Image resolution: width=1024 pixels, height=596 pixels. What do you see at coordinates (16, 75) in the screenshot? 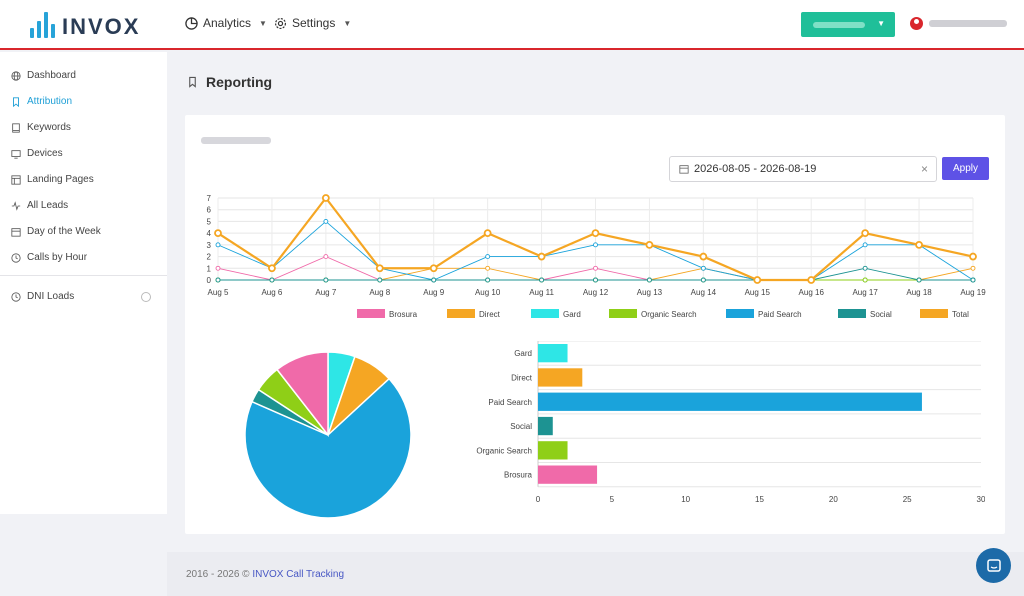
I see `globe-icon` at bounding box center [16, 75].